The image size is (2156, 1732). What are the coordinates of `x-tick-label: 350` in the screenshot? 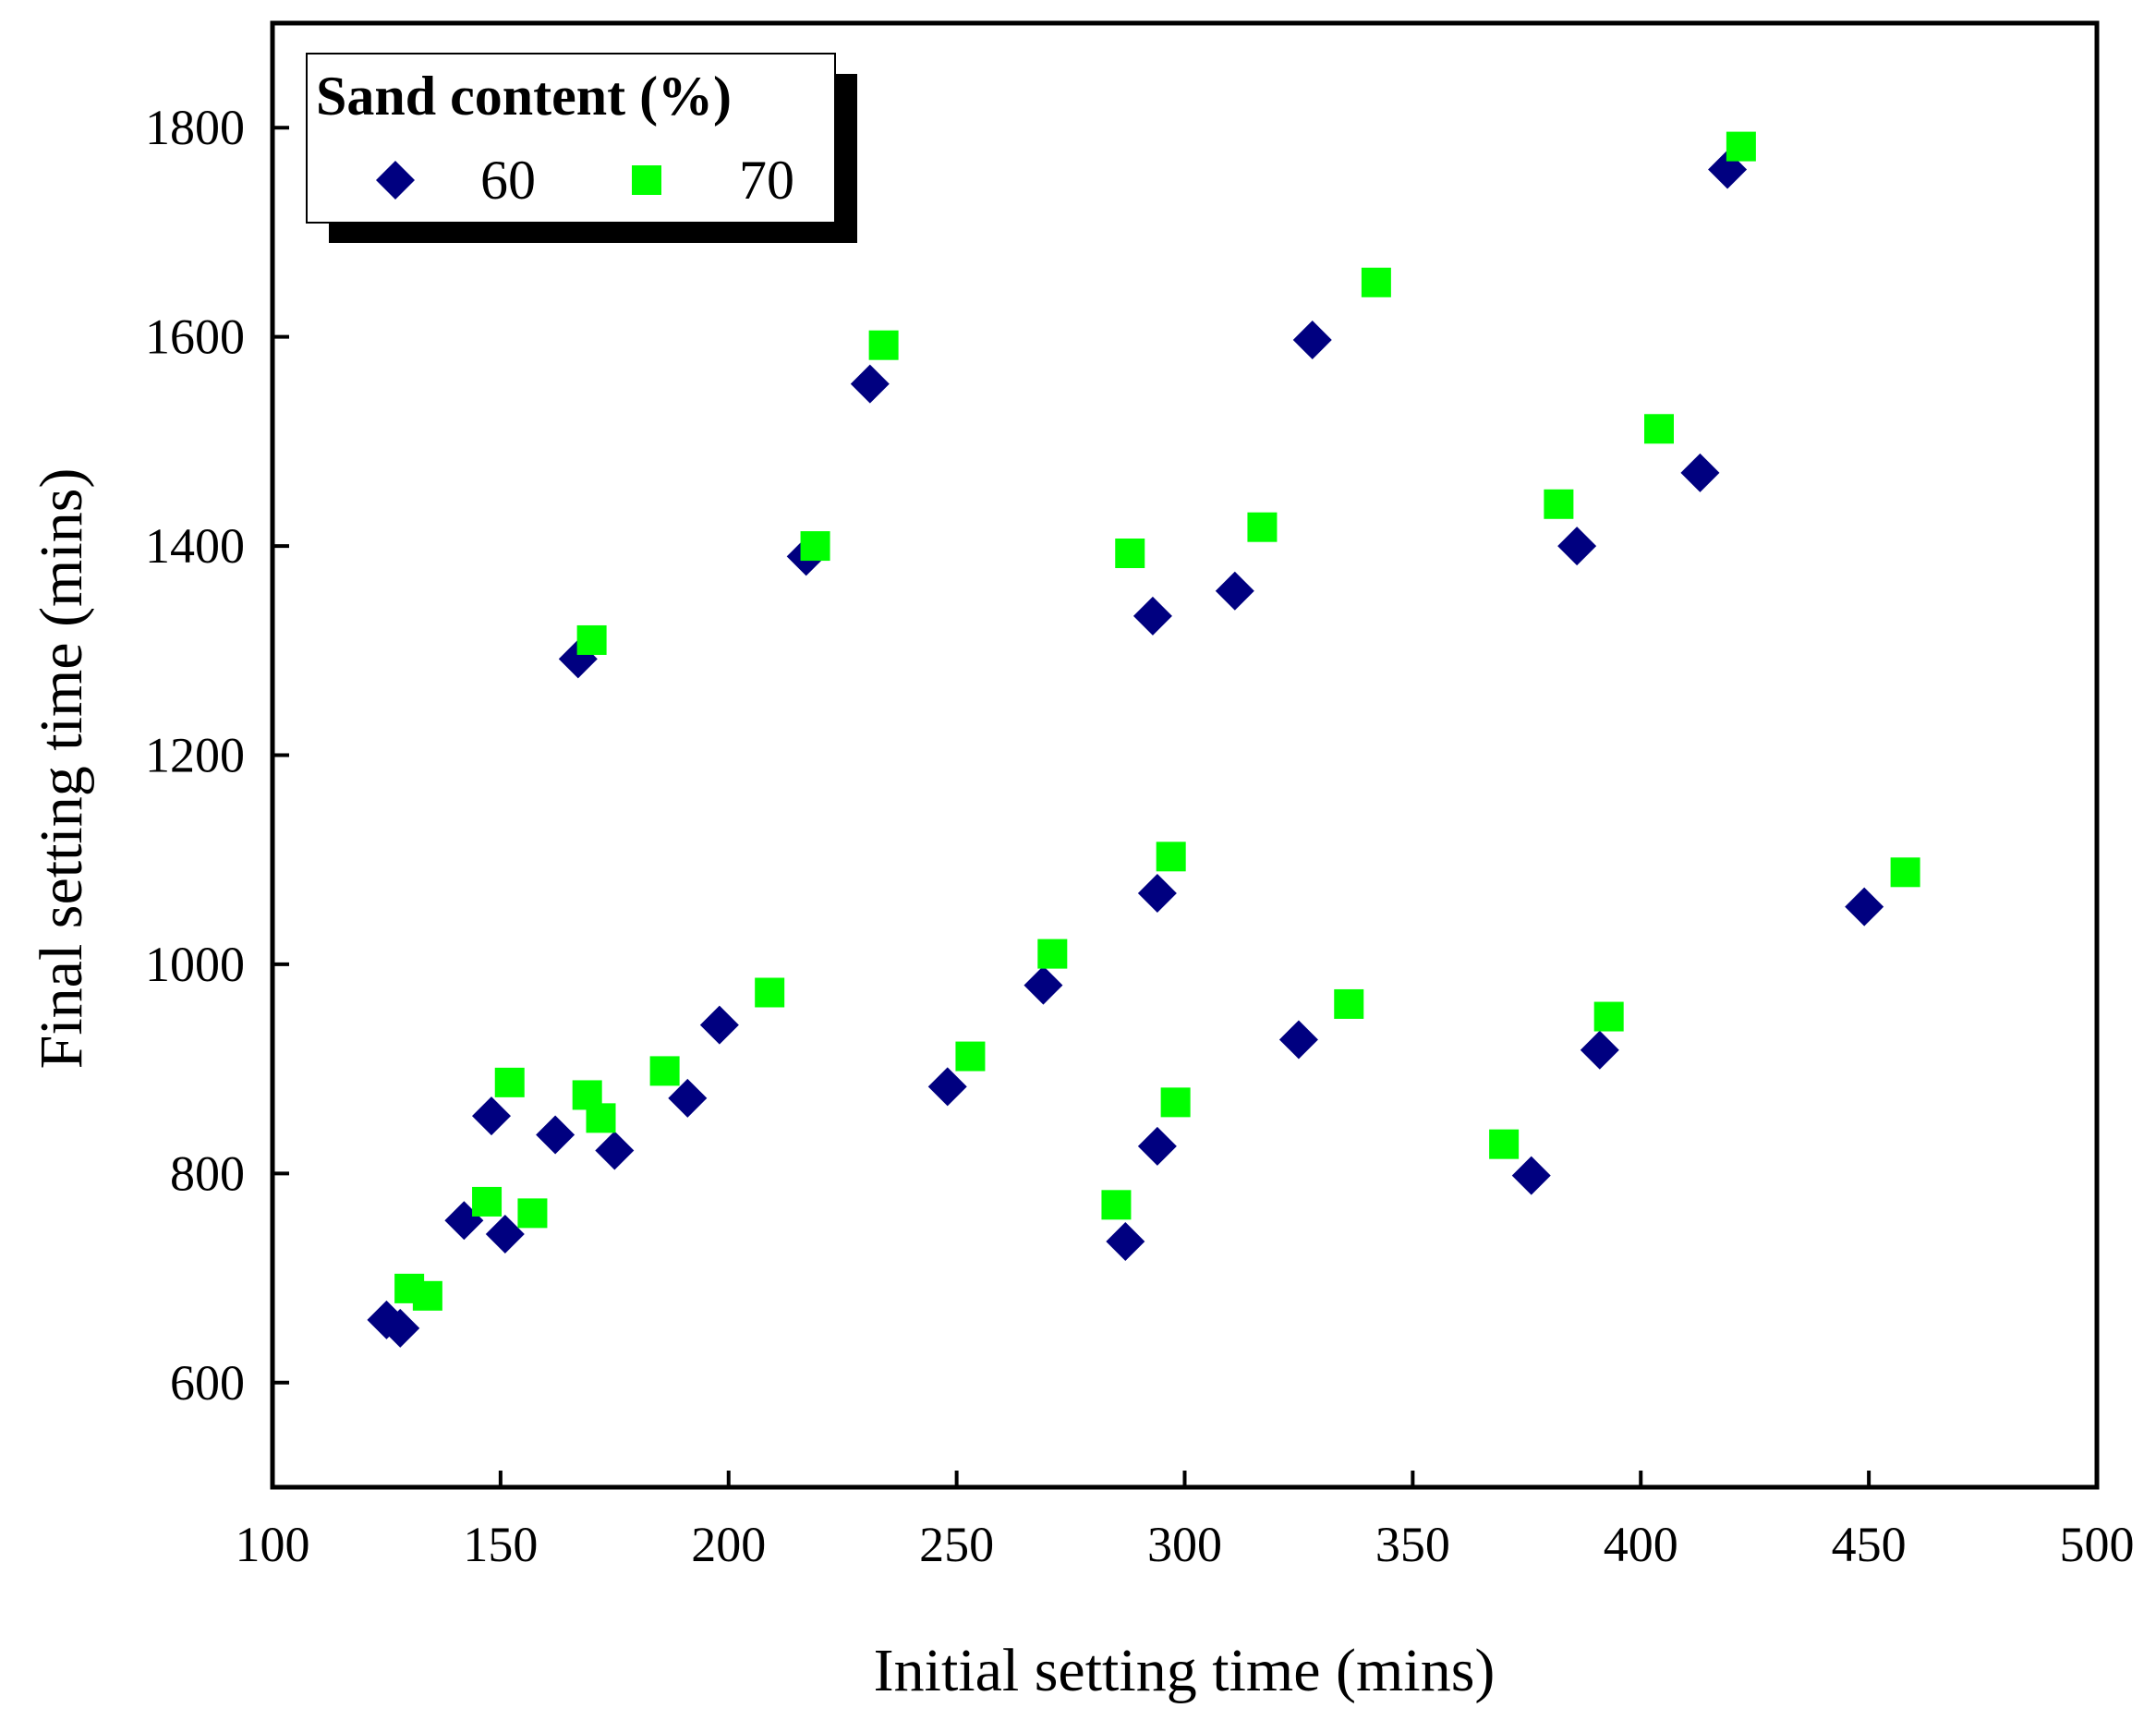 It's located at (1412, 1544).